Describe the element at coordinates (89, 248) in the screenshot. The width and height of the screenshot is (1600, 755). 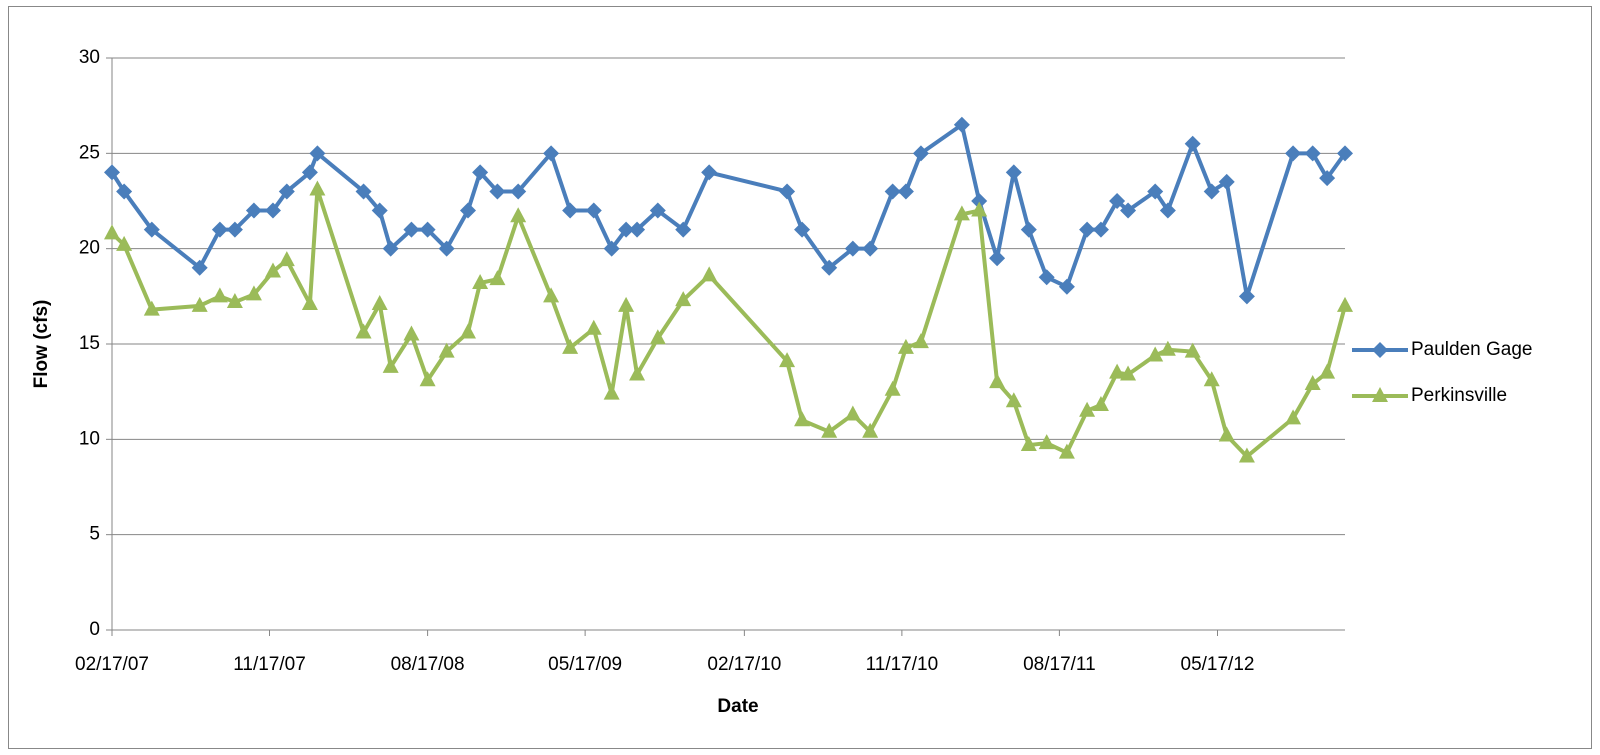
I see `y-tick-label: 20` at that location.